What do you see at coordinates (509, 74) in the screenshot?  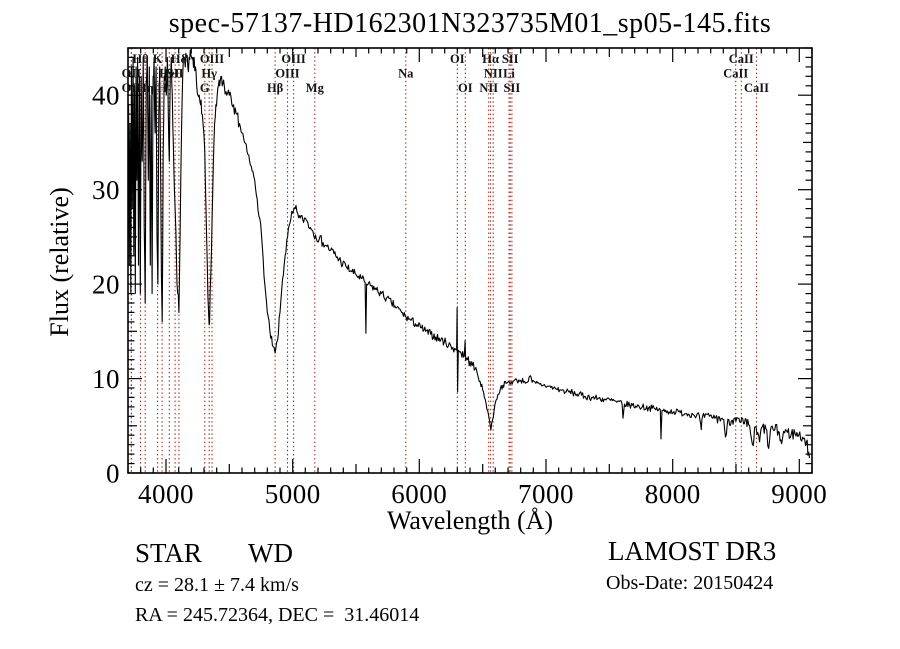 I see `spectral-line-label: Li` at bounding box center [509, 74].